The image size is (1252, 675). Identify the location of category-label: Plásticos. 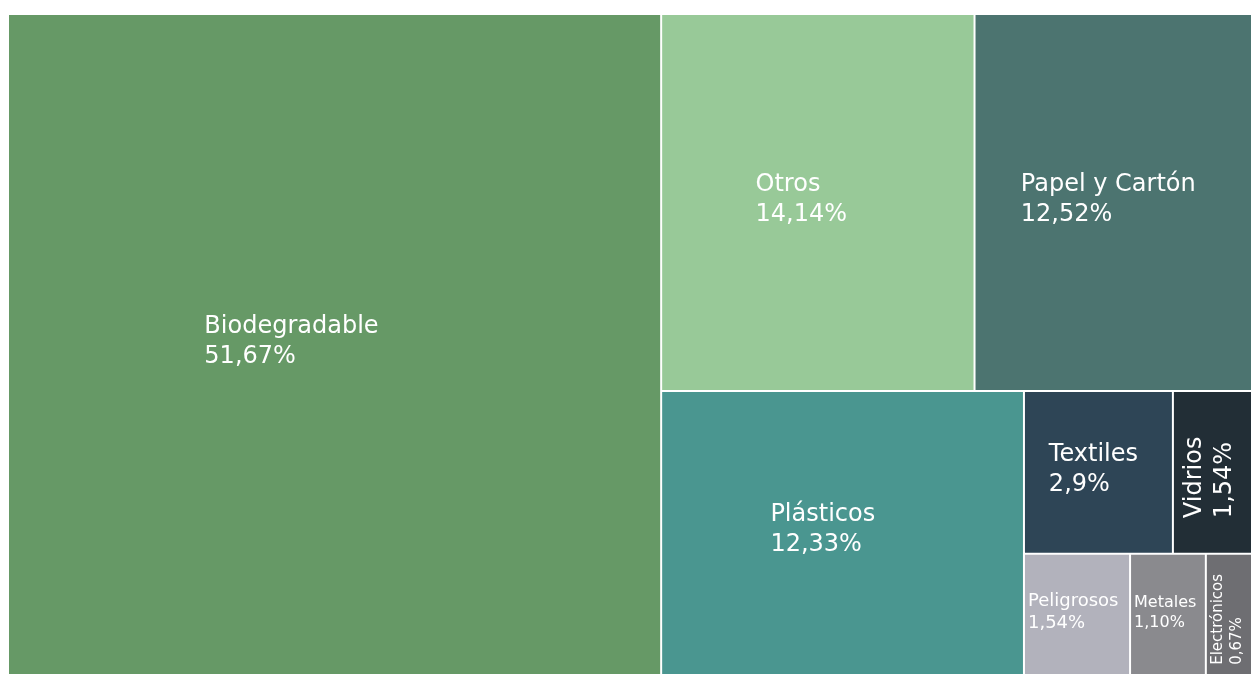
(823, 513).